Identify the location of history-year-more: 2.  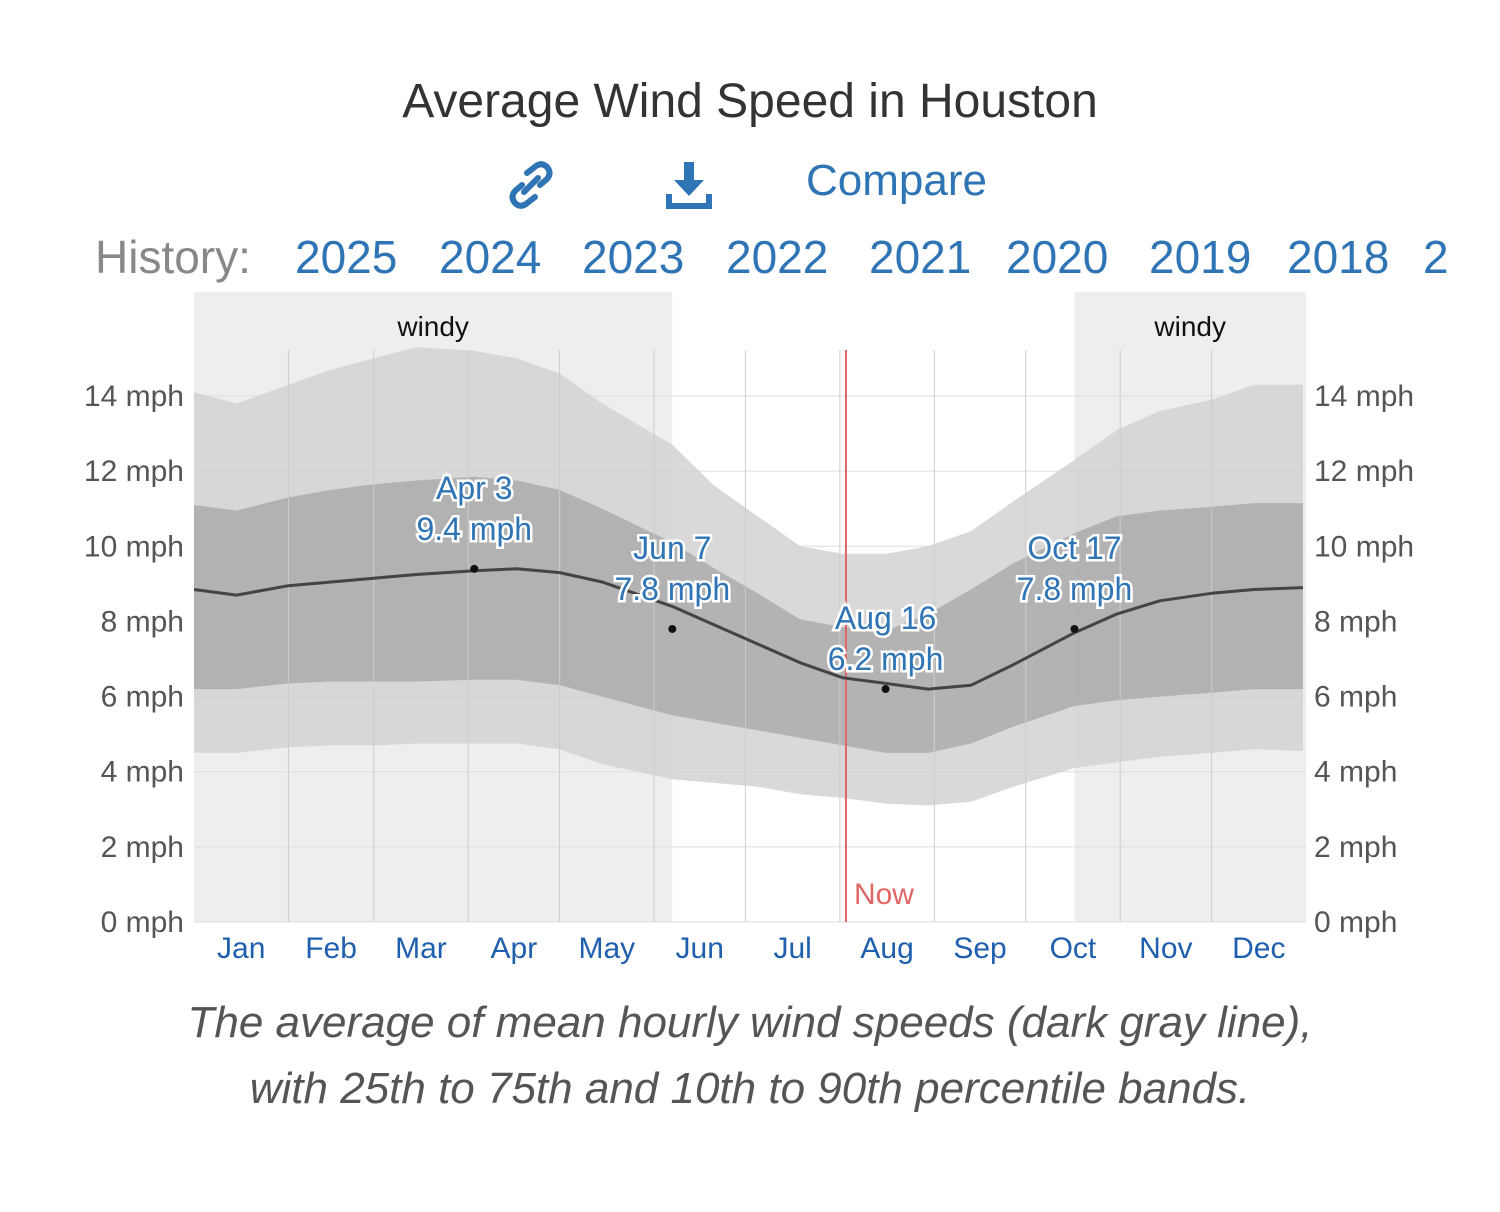
(1436, 257).